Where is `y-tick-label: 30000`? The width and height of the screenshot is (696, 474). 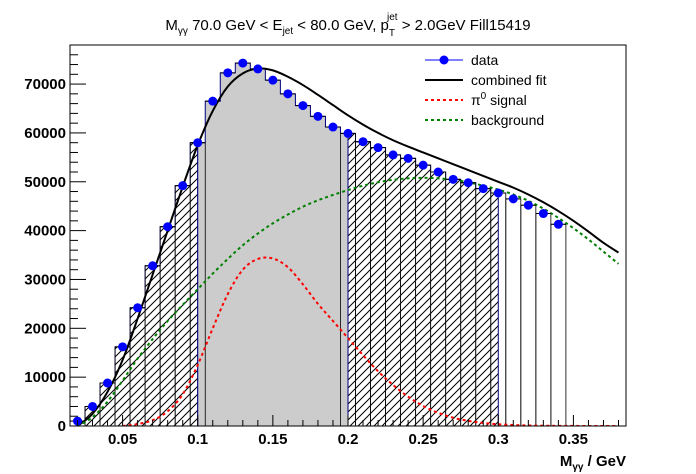 y-tick-label: 30000 is located at coordinates (45, 279).